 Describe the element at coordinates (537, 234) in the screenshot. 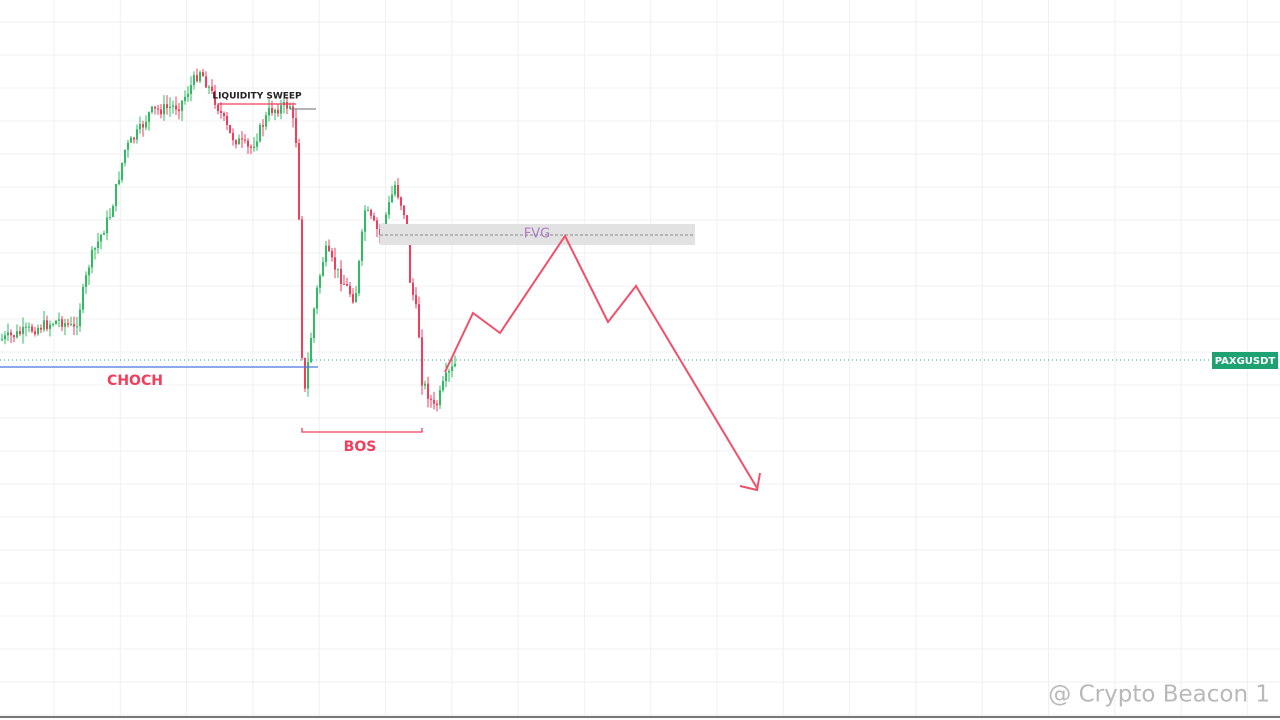

I see `fvg-label: FVG` at that location.